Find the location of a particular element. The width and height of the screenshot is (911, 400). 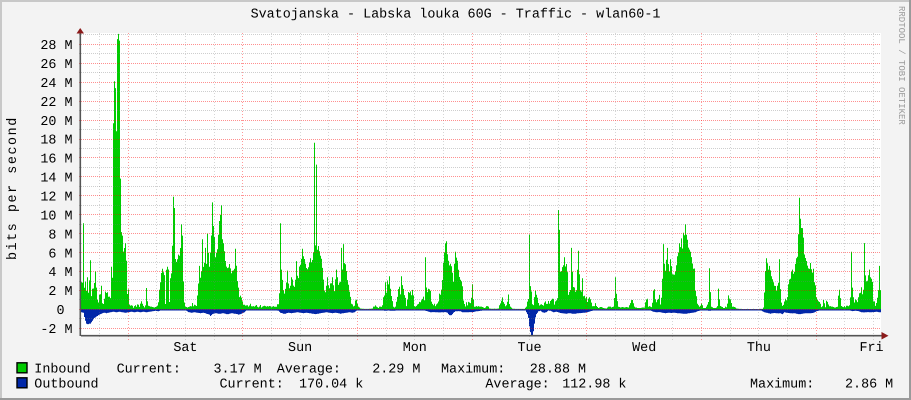

svg-text: 18 M is located at coordinates (56, 141).